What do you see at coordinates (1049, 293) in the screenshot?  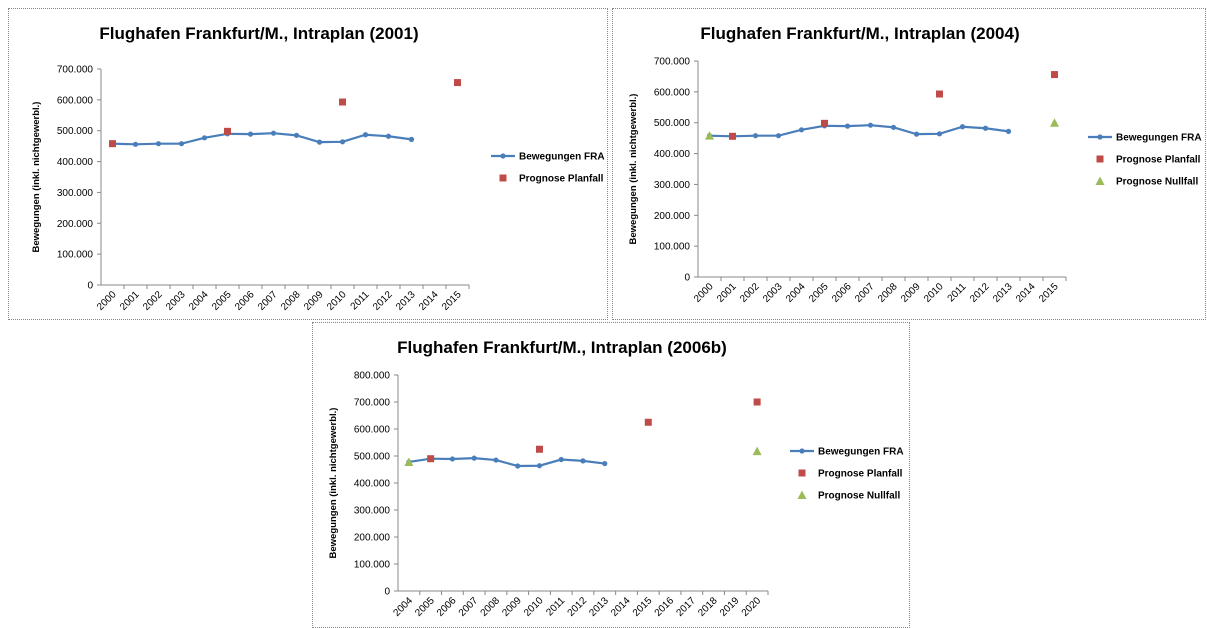 I see `x-tick-label: 2015` at bounding box center [1049, 293].